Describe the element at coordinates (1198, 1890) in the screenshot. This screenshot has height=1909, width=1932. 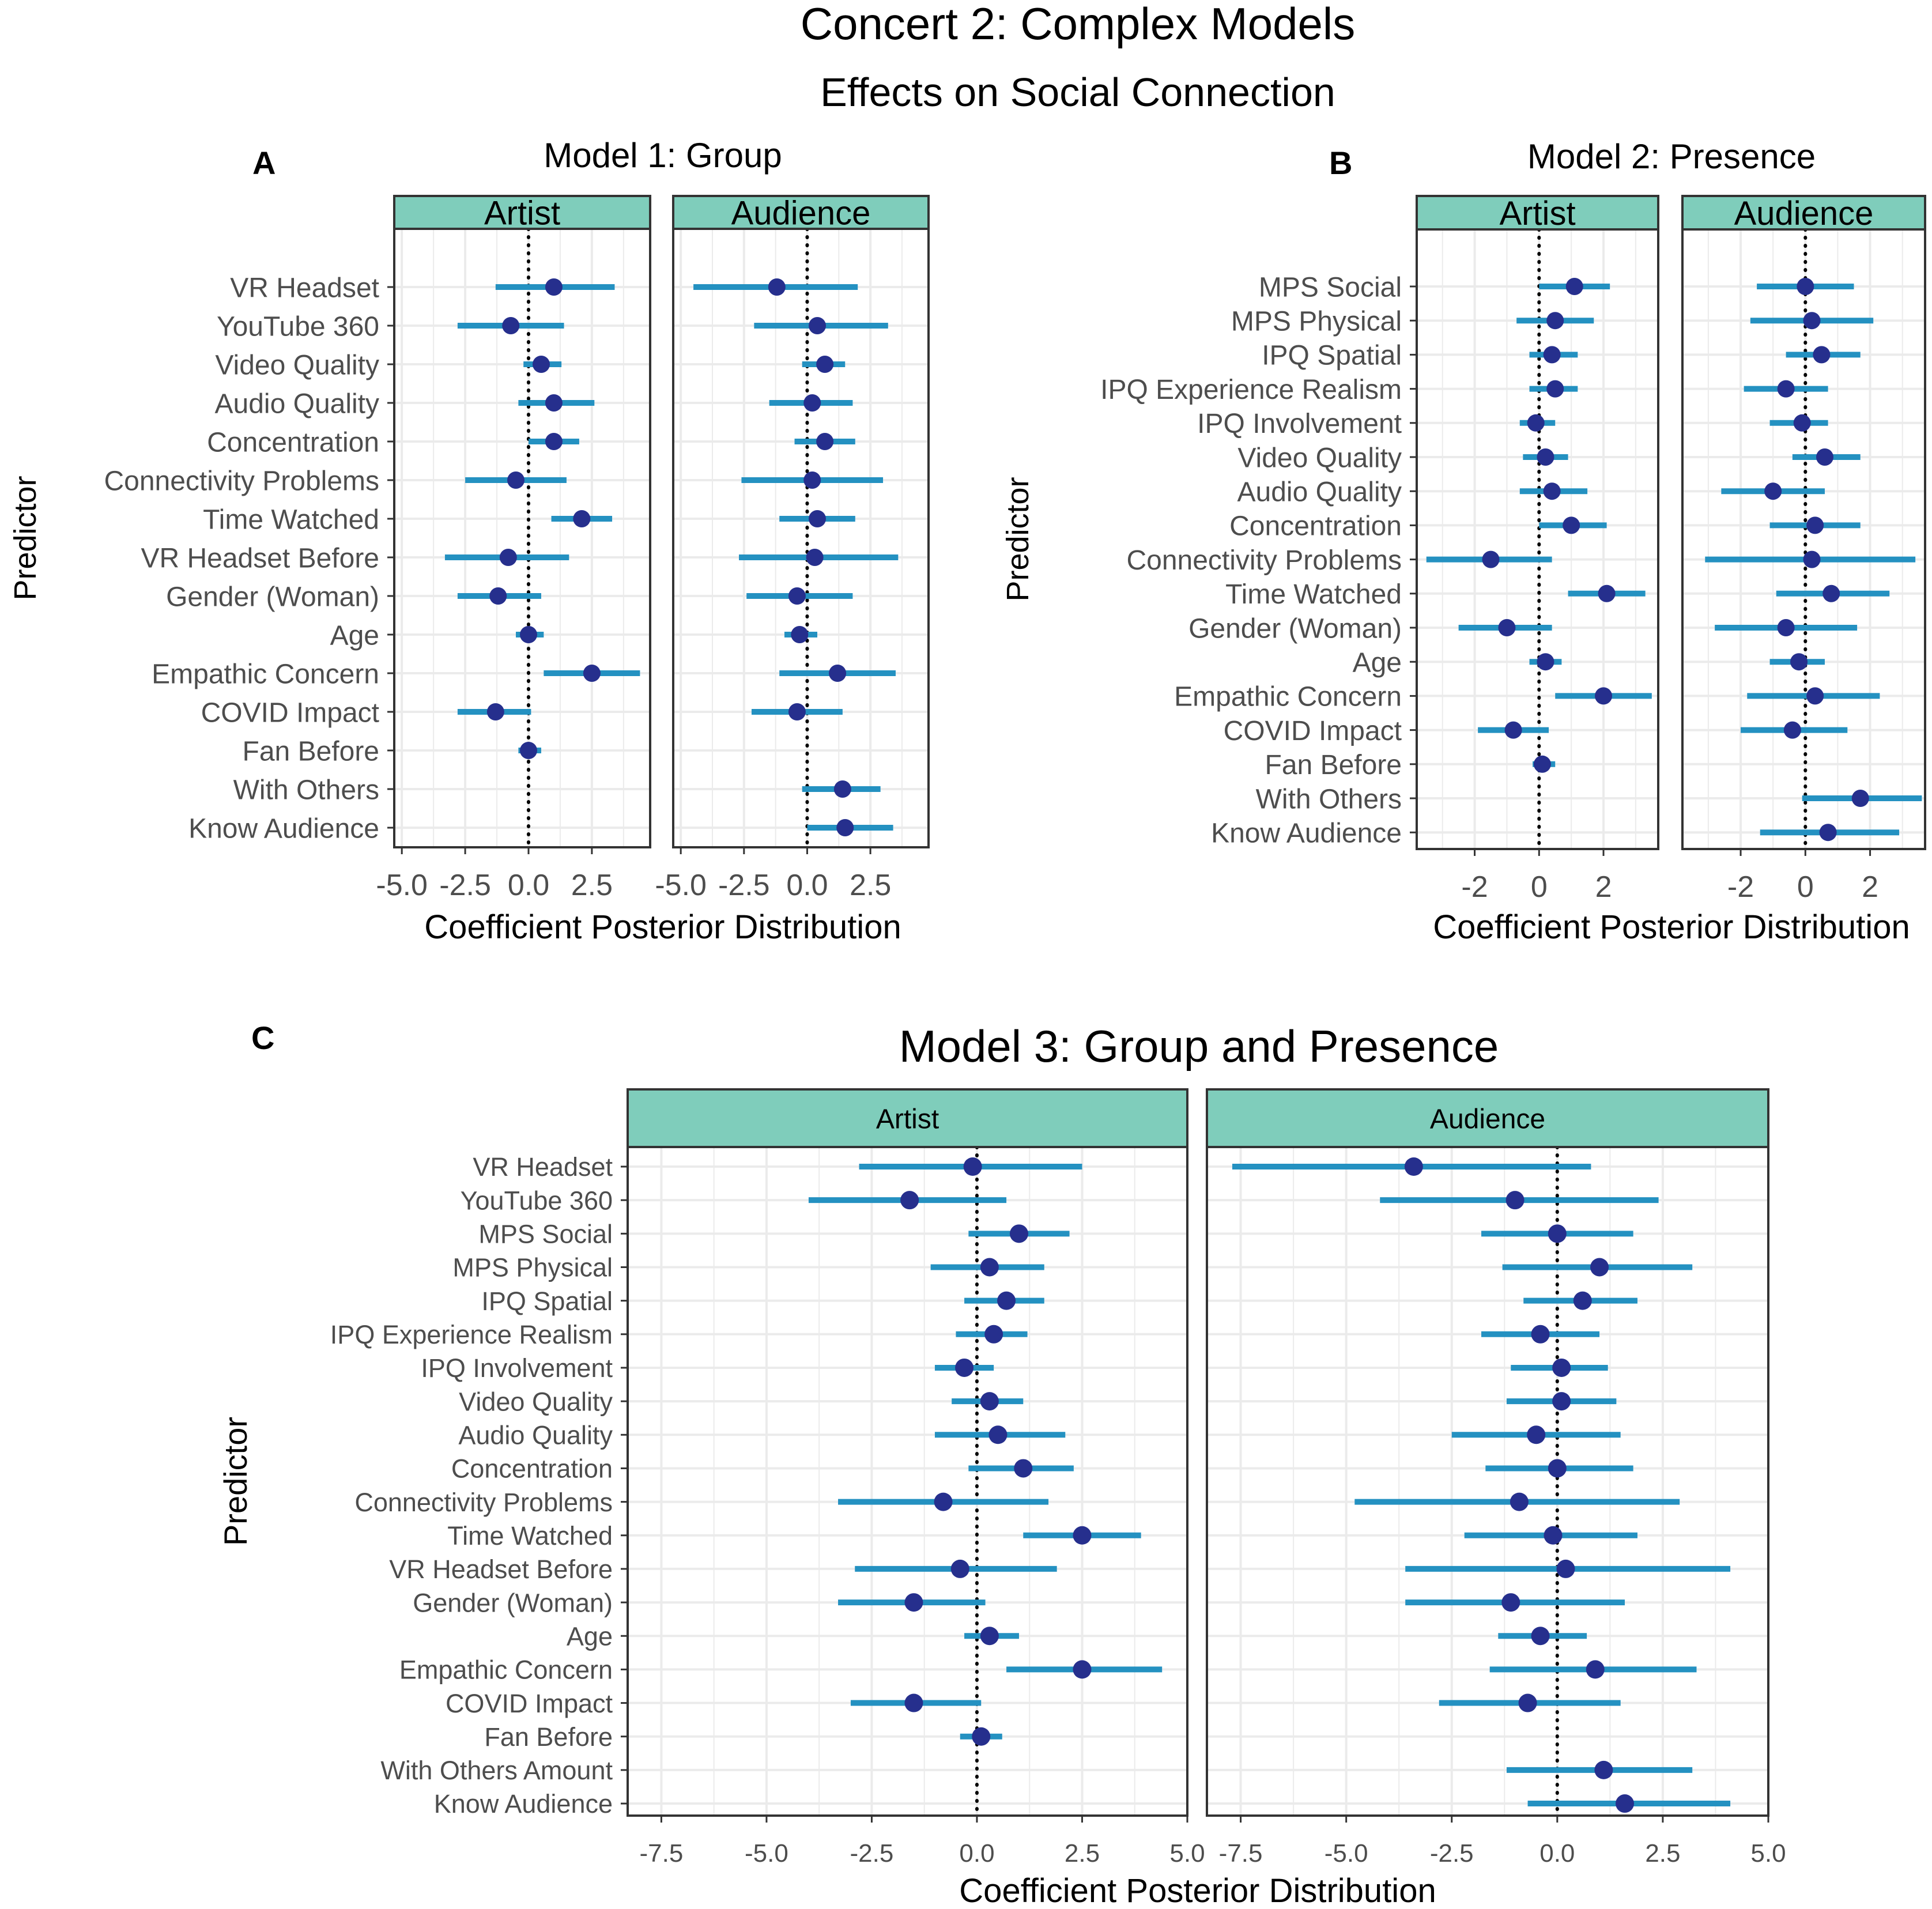
I see `x-axis-title: Coefficient Posterior Distribution` at that location.